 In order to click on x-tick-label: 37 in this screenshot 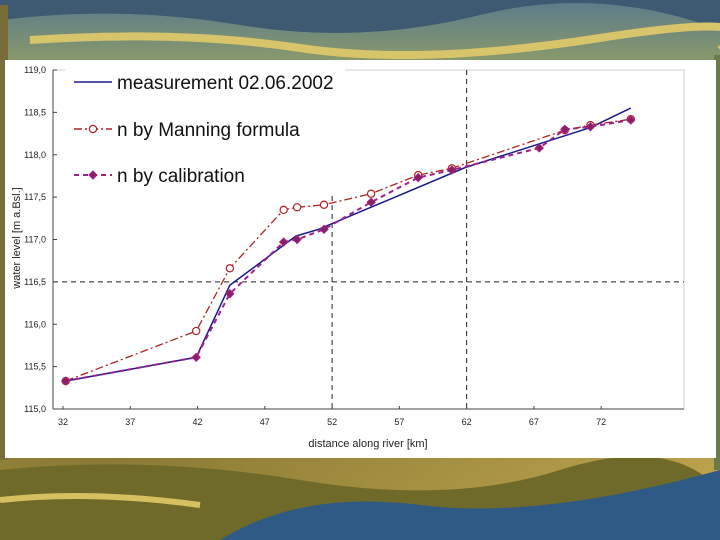, I will do `click(130, 422)`.